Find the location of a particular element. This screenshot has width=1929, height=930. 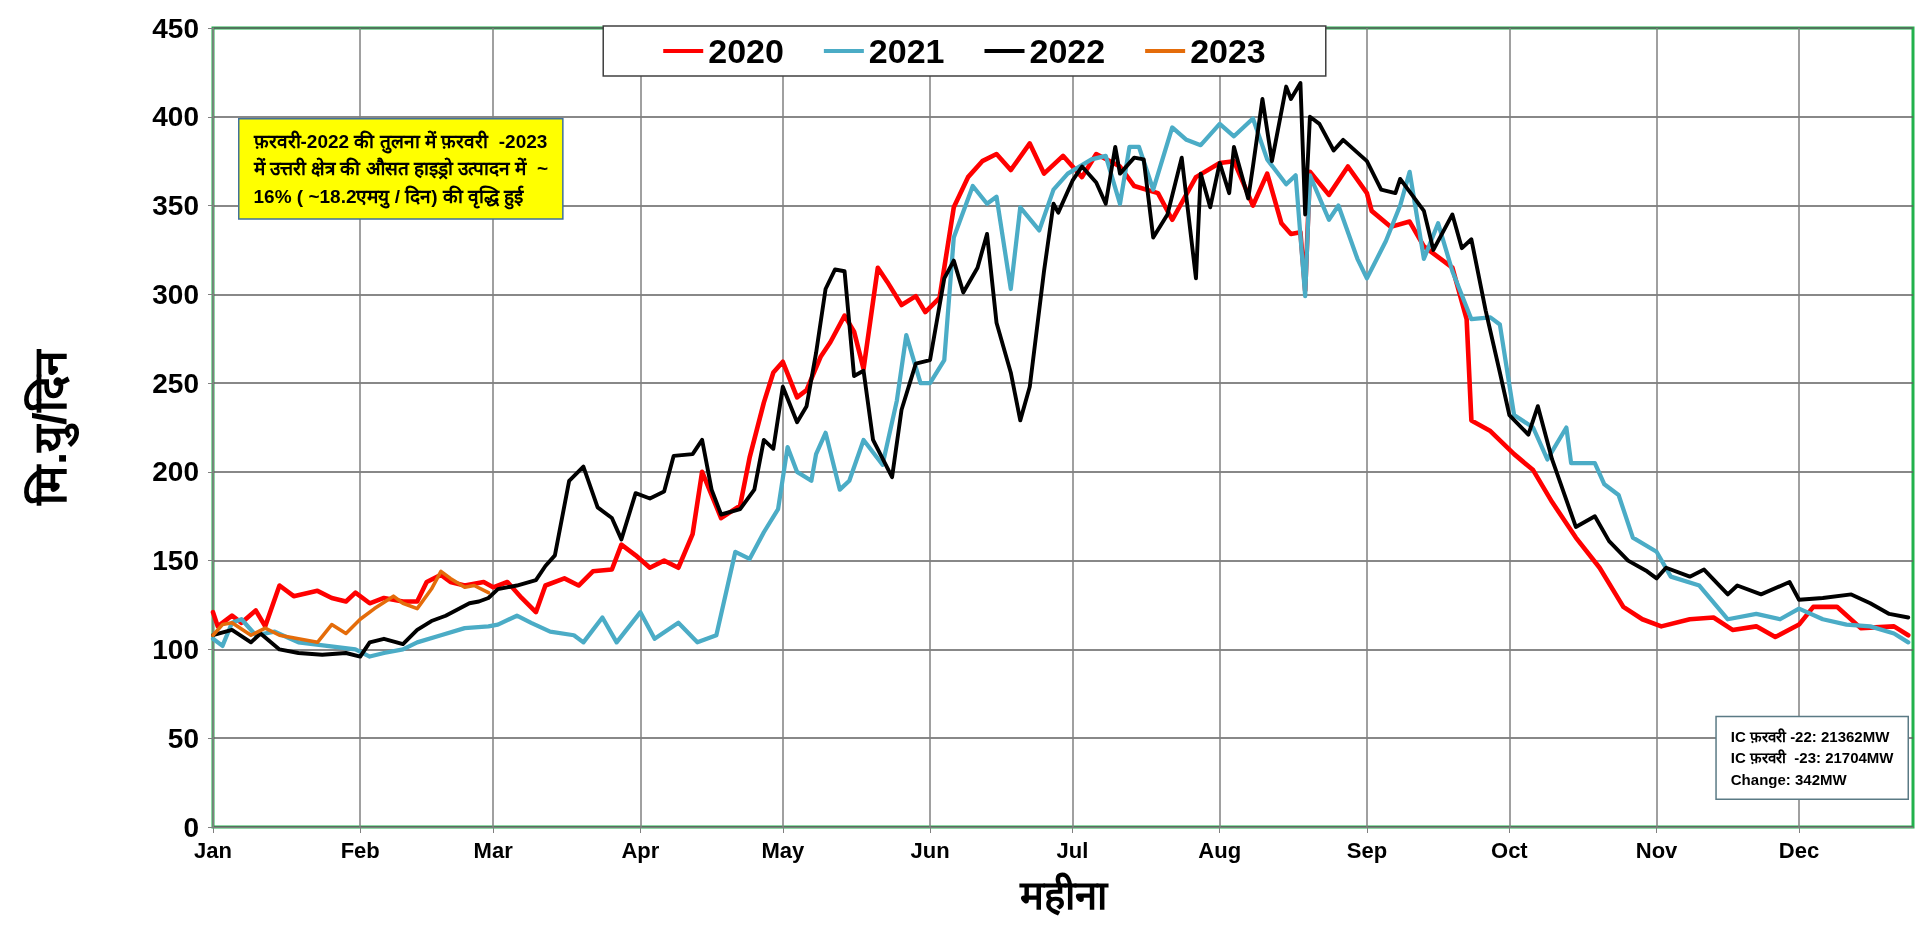

x-tick-label: Apr is located at coordinates (640, 850).